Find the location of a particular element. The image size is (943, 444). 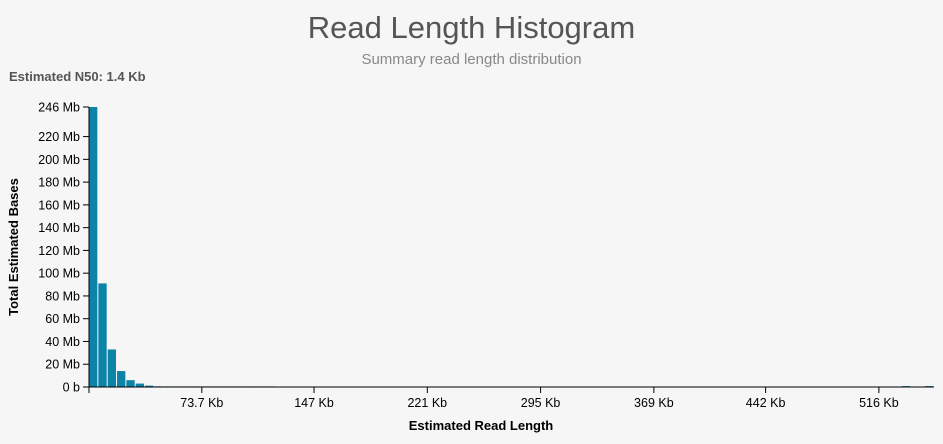

x-tick-label: 147 Kb is located at coordinates (314, 403).